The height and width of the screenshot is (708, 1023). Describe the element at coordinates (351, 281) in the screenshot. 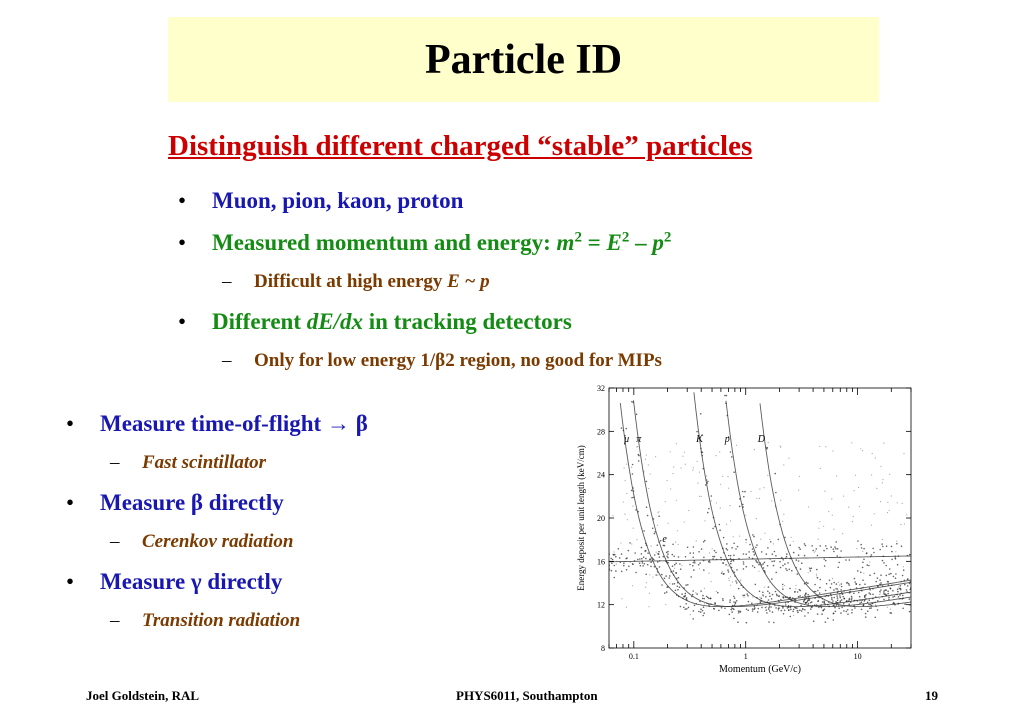

I see `subbullet-high-energy-text: Difficult at high energy` at that location.